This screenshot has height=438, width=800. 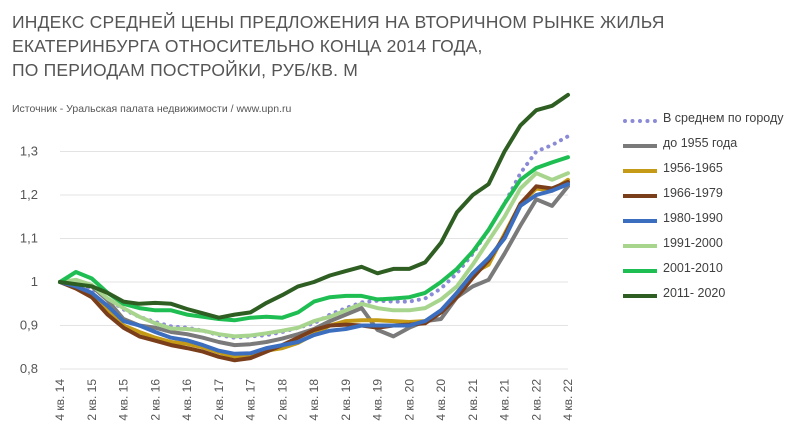 I want to click on x-tick-label: 2 кв. 21, so click(x=473, y=400).